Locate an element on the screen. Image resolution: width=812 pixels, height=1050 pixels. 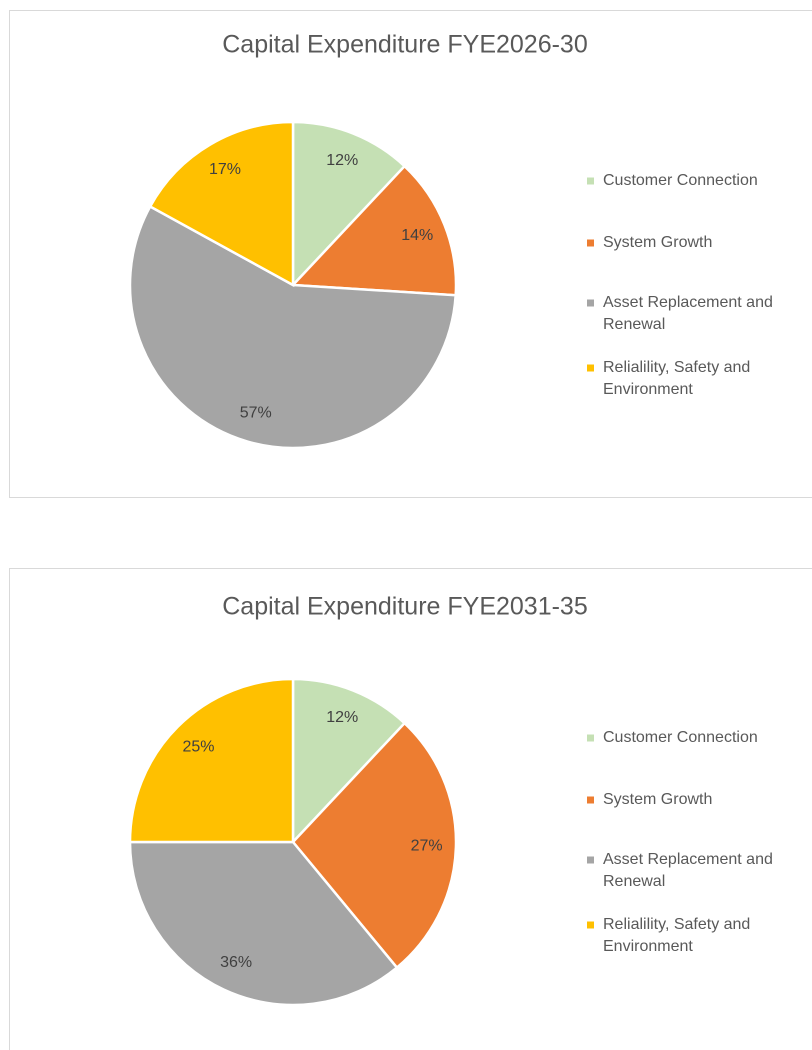
data-label: 17% is located at coordinates (225, 169).